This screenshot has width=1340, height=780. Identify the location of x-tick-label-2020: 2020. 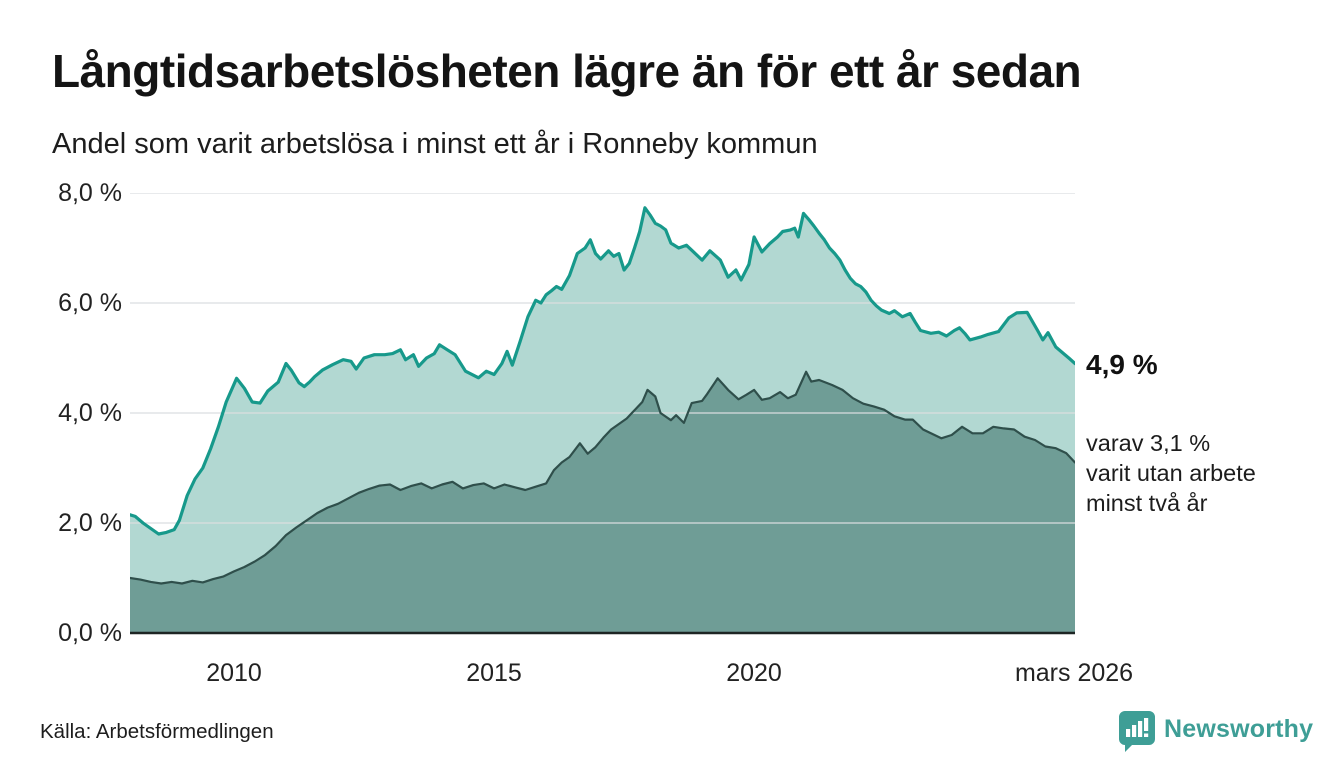
(754, 673).